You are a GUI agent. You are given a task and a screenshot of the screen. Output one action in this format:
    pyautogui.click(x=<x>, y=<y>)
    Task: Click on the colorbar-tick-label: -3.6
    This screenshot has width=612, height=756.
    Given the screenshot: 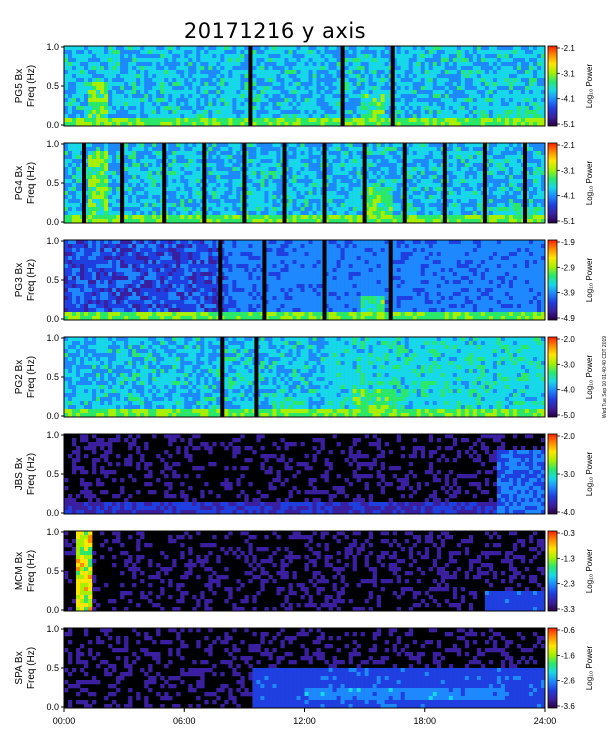 What is the action you would take?
    pyautogui.click(x=568, y=706)
    